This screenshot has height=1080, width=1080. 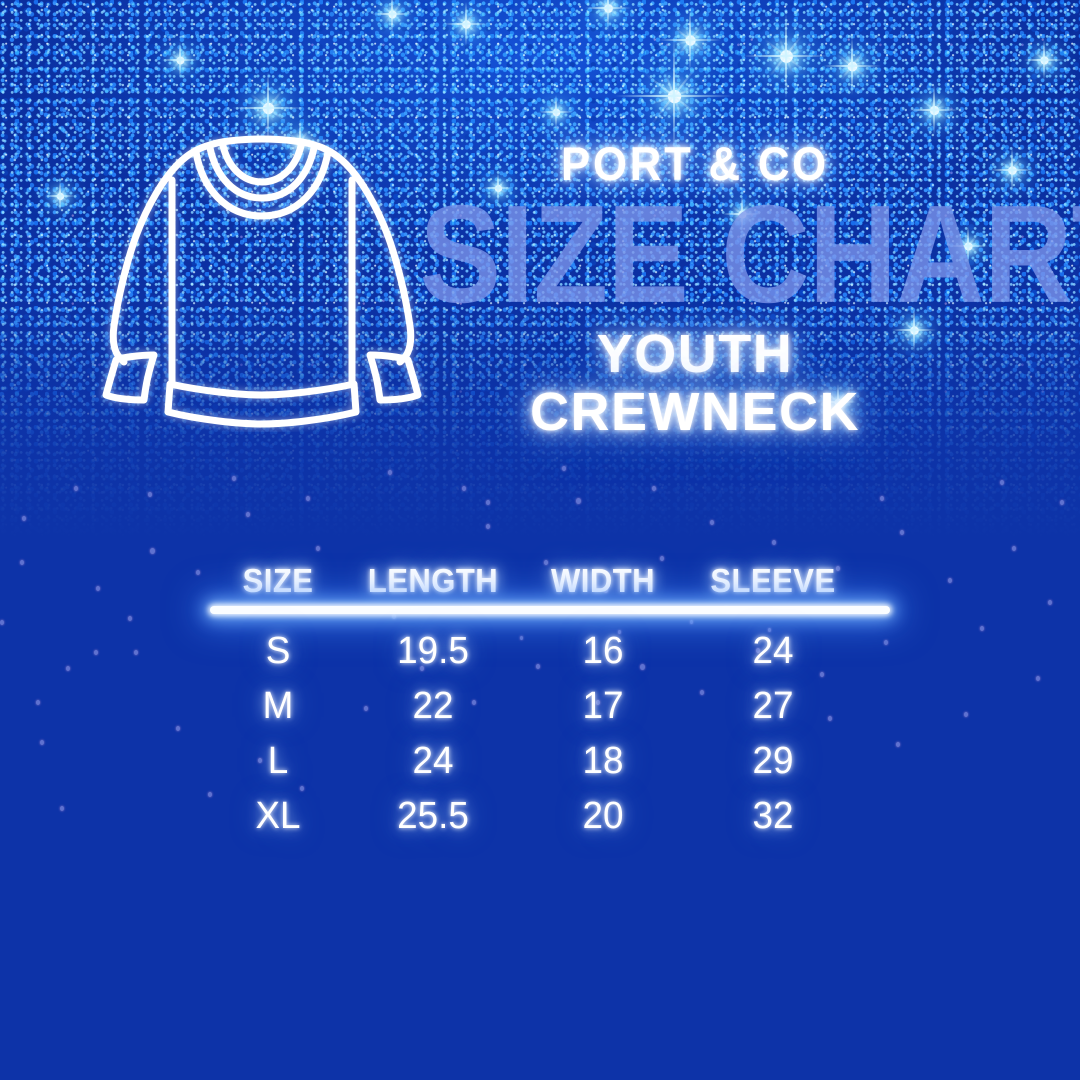 What do you see at coordinates (603, 651) in the screenshot?
I see `cell-width: 16` at bounding box center [603, 651].